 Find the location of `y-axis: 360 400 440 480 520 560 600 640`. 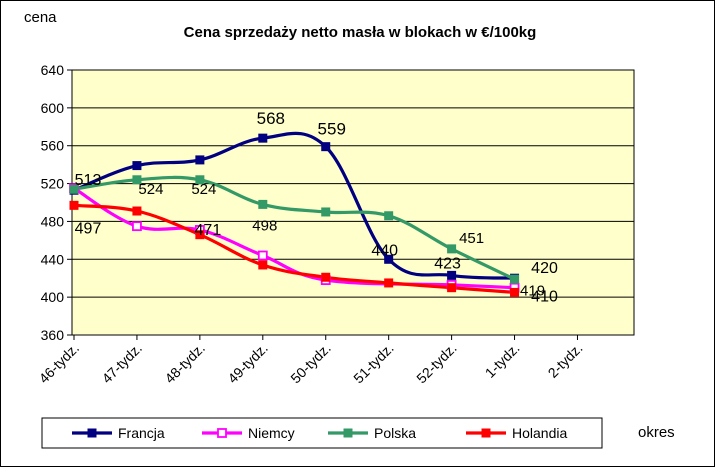

y-axis: 360 400 440 480 520 560 600 640 is located at coordinates (56, 202).